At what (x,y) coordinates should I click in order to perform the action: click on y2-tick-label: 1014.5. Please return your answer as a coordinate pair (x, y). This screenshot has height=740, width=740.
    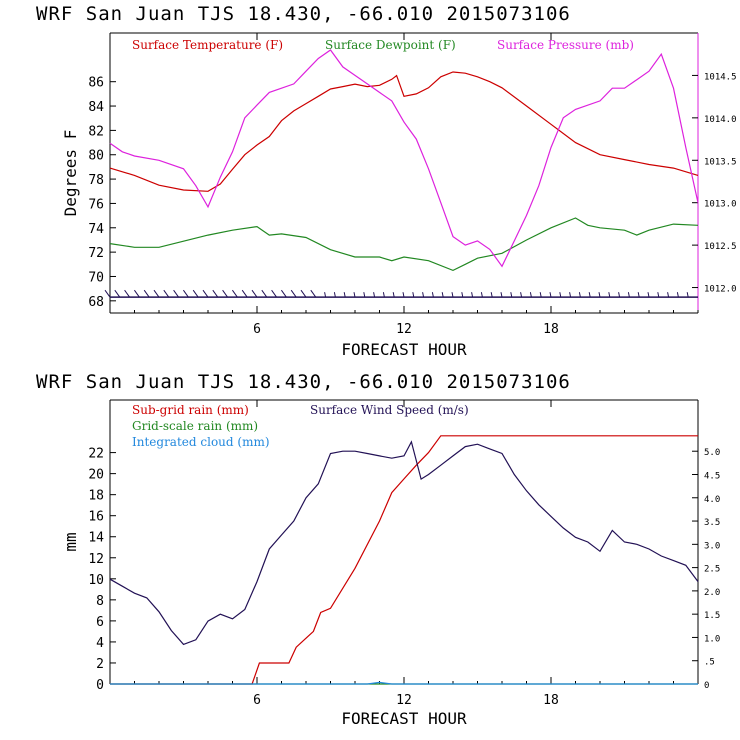
    Looking at the image, I should click on (720, 77).